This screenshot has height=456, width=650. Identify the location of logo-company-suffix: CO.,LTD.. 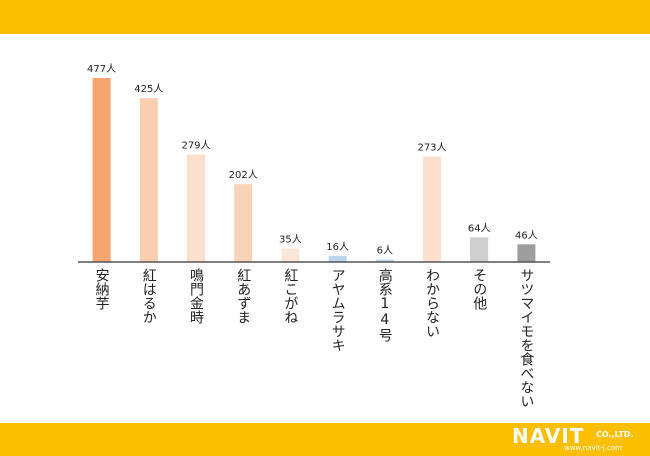
(615, 434).